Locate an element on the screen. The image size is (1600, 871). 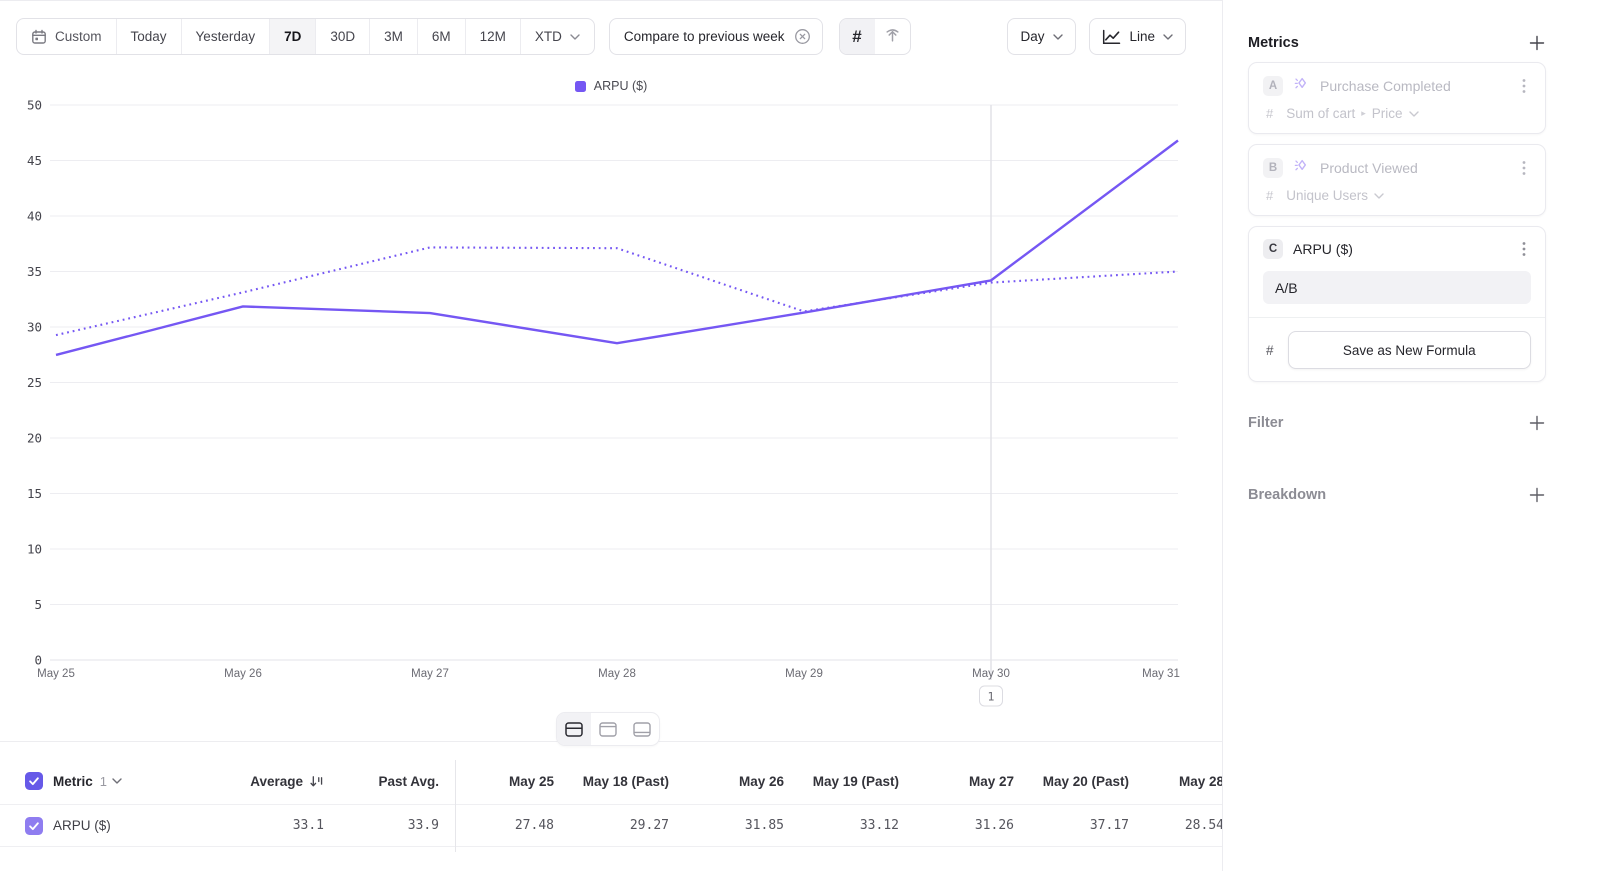
filter-title: Filter is located at coordinates (1266, 423).